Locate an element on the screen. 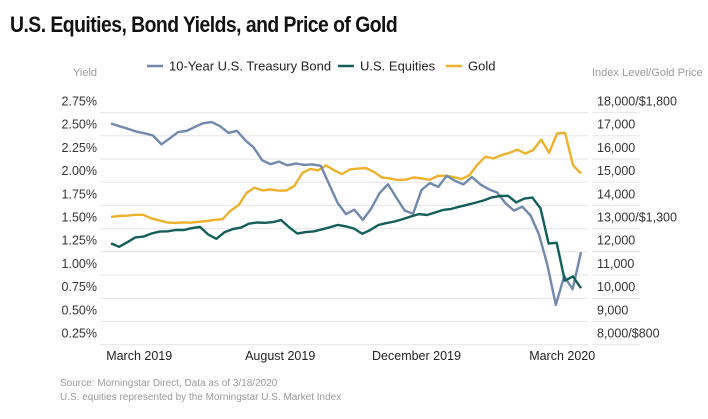  left-tick-label: 2.50% is located at coordinates (79, 125).